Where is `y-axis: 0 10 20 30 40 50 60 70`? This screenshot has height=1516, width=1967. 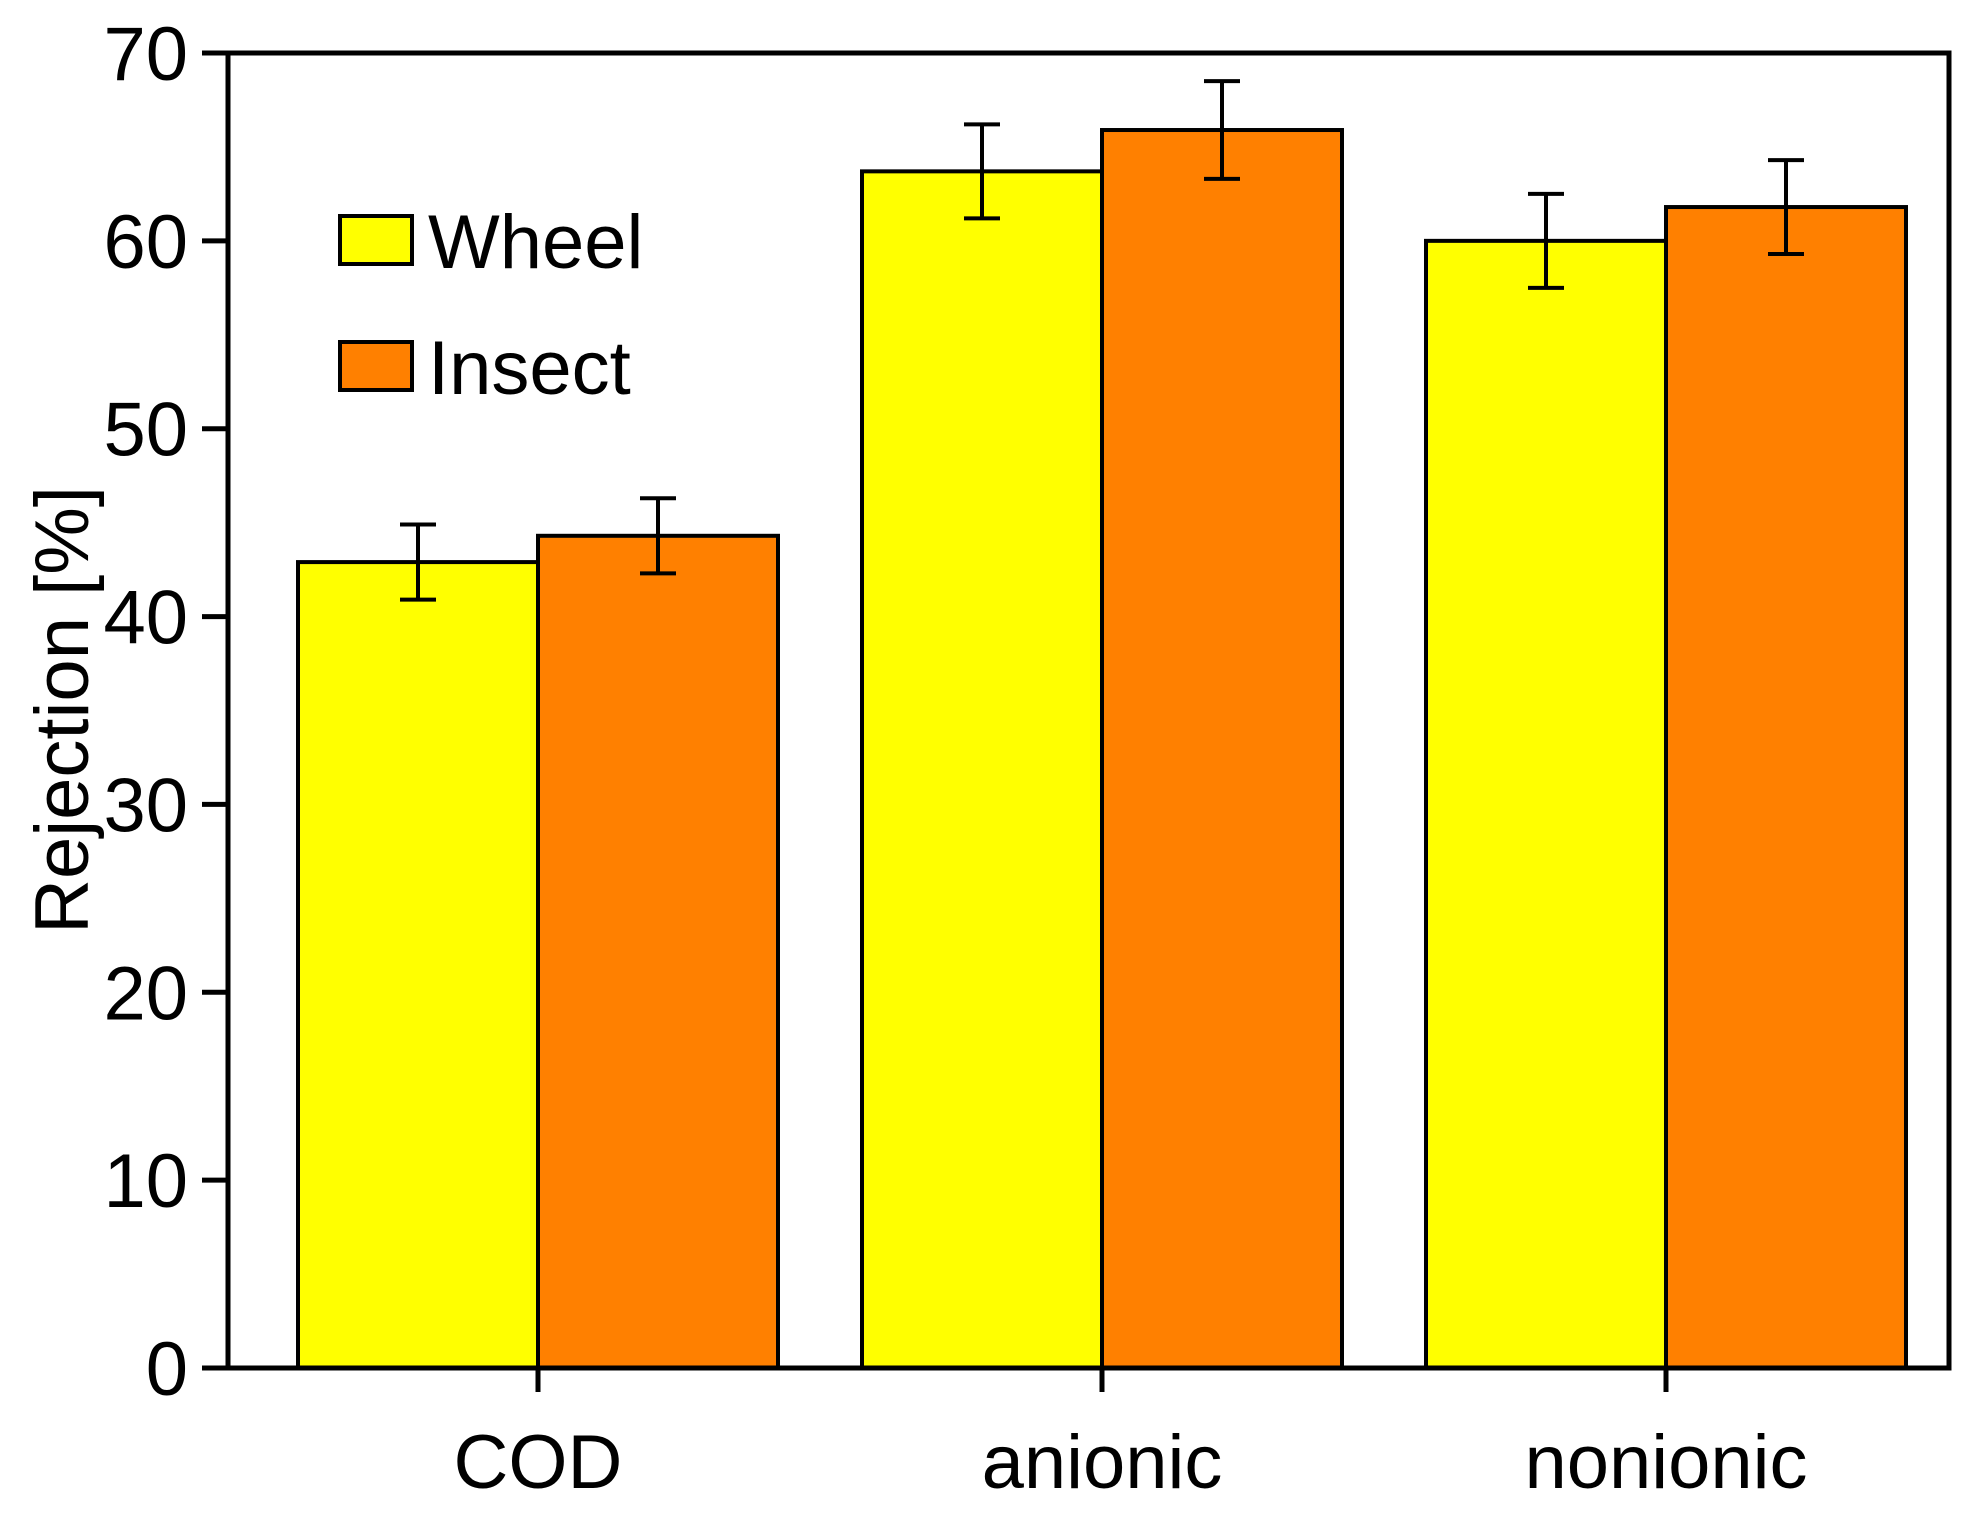 y-axis: 0 10 20 30 40 50 60 70 is located at coordinates (165, 712).